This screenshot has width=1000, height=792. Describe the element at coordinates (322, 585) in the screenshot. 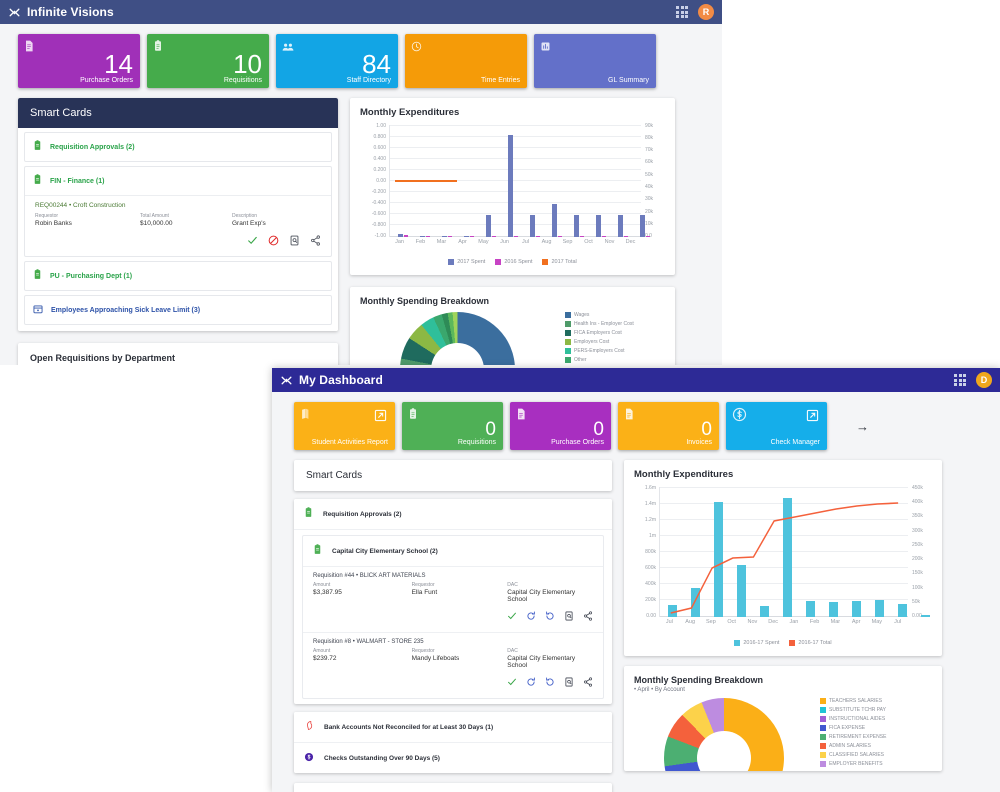

I see `field-label: Amount` at that location.